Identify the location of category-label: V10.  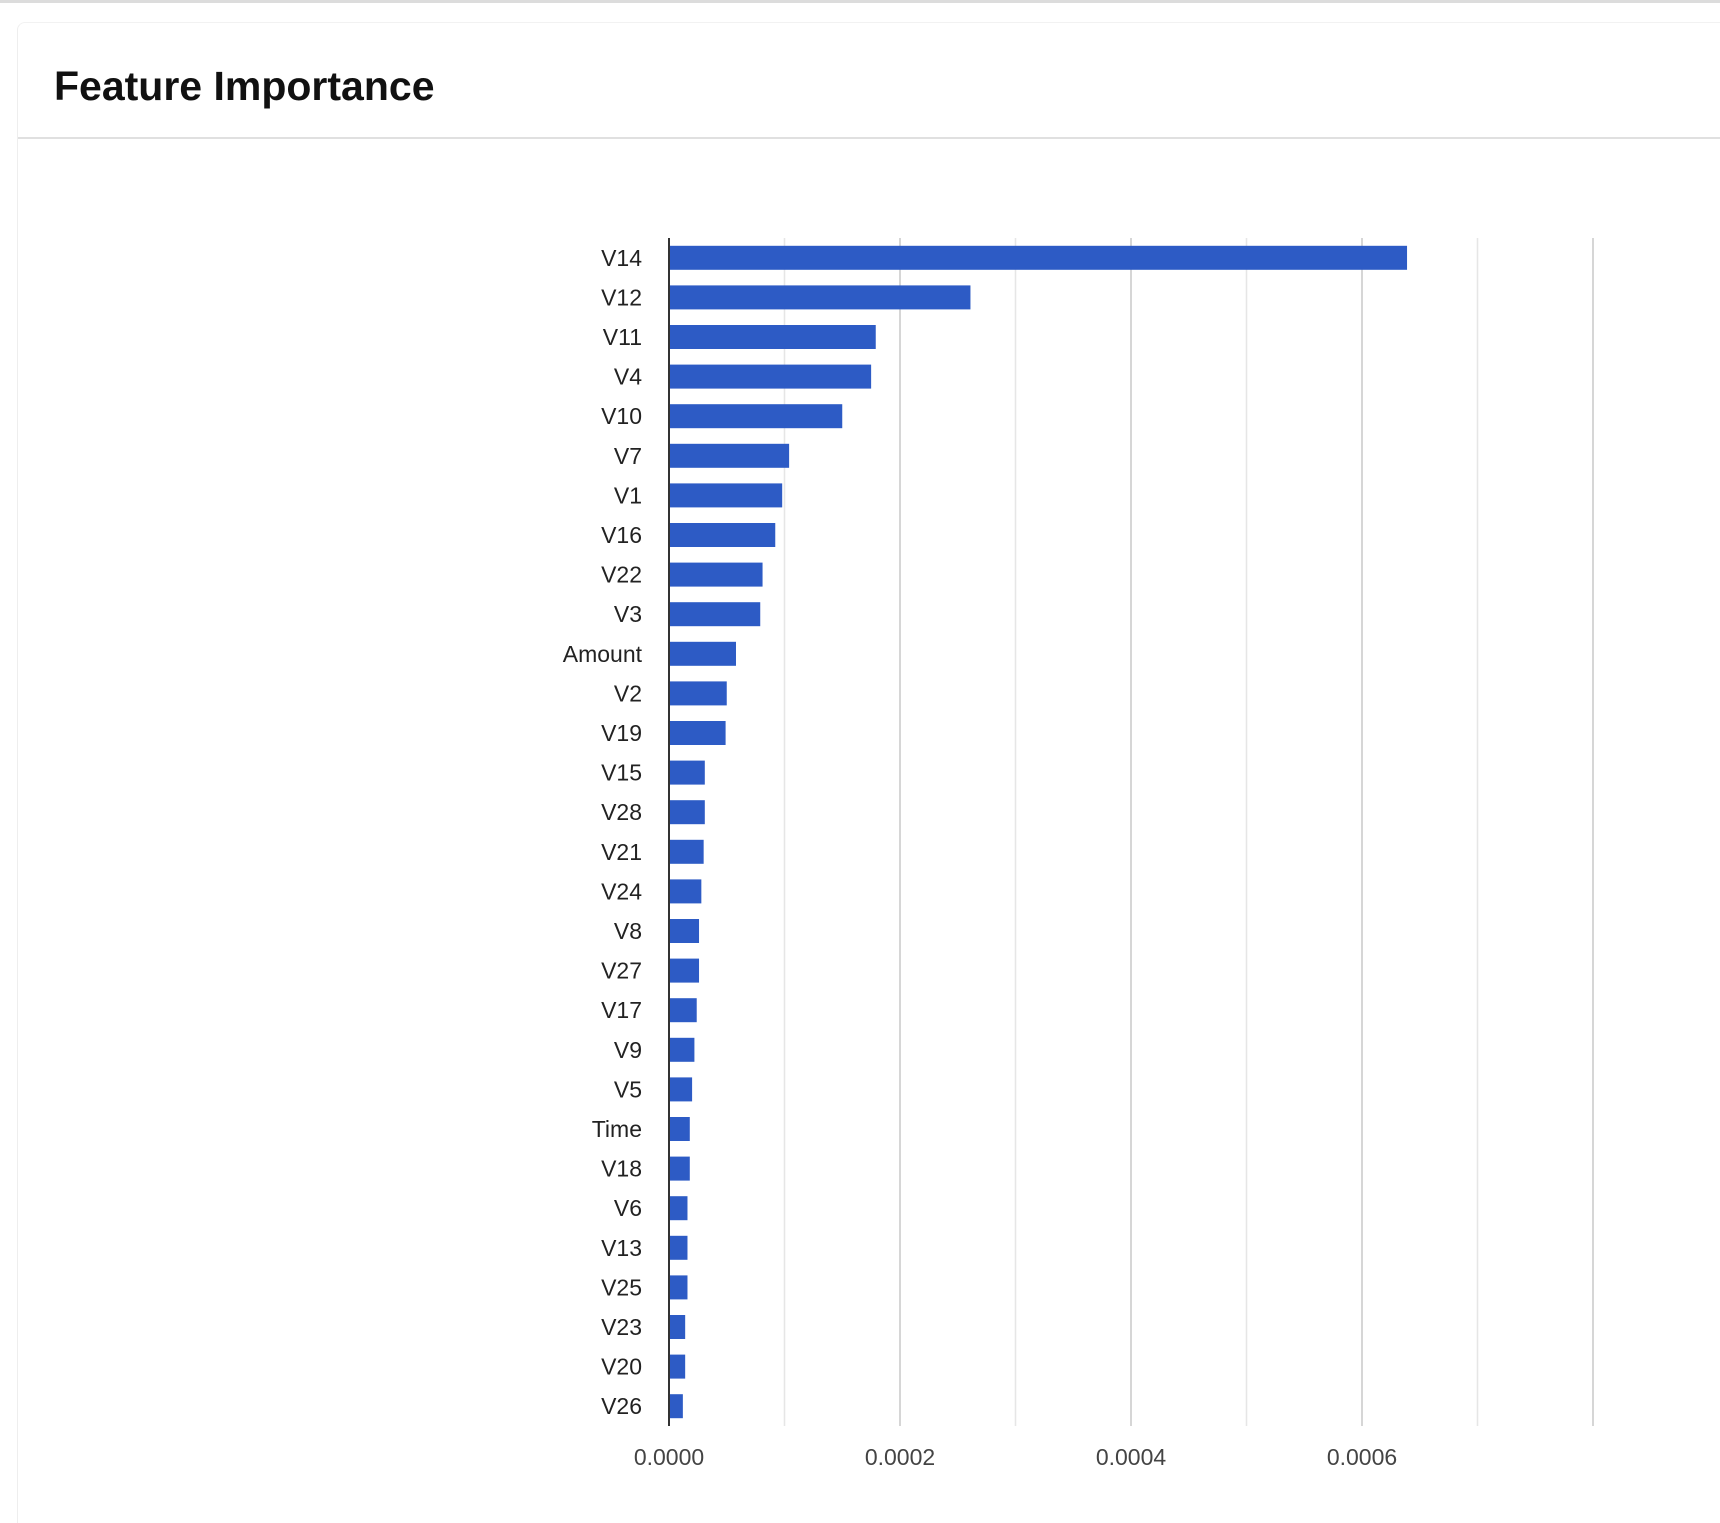
(621, 416).